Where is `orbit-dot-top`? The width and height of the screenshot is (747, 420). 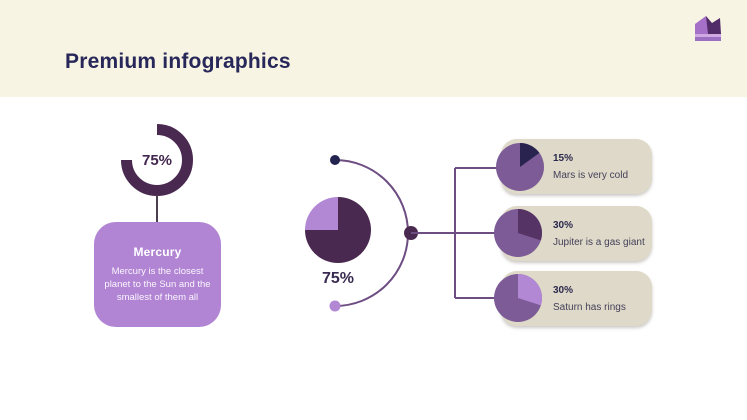 orbit-dot-top is located at coordinates (335, 160).